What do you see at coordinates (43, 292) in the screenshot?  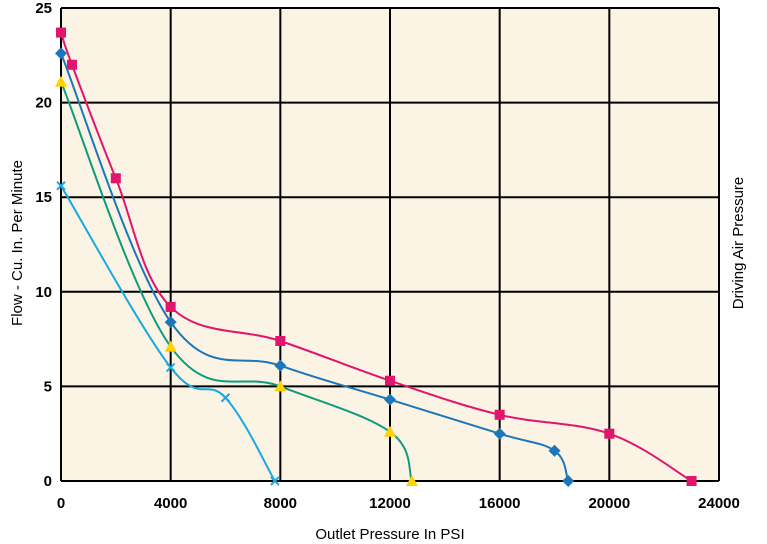 I see `y-tick-label: 10` at bounding box center [43, 292].